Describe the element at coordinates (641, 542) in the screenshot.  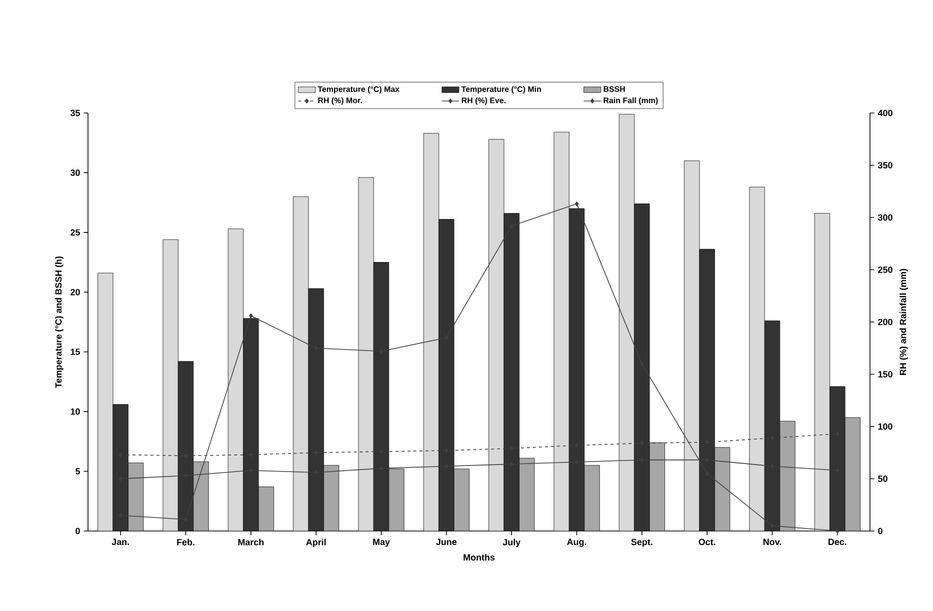
I see `x-tick-label: Sept.` at that location.